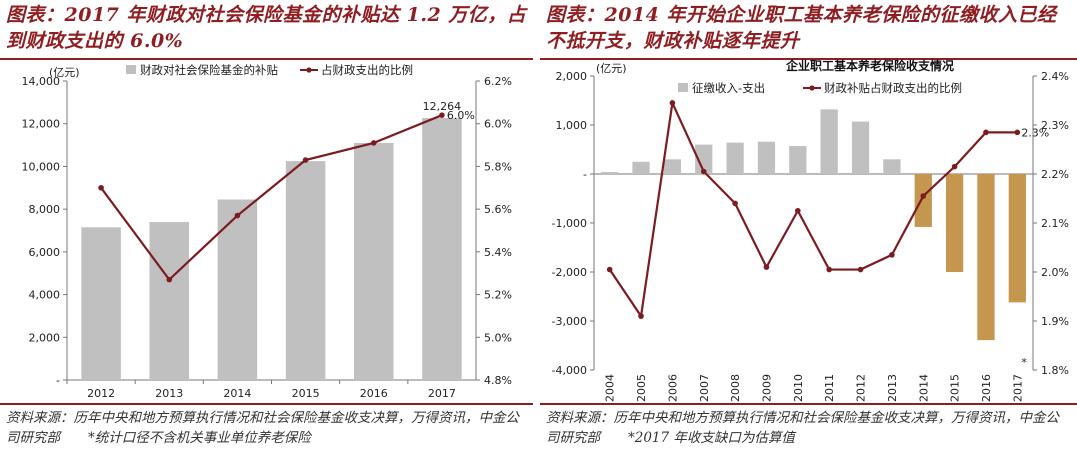 This screenshot has height=451, width=1077. What do you see at coordinates (101, 393) in the screenshot?
I see `left-x-tick-label: 2012` at bounding box center [101, 393].